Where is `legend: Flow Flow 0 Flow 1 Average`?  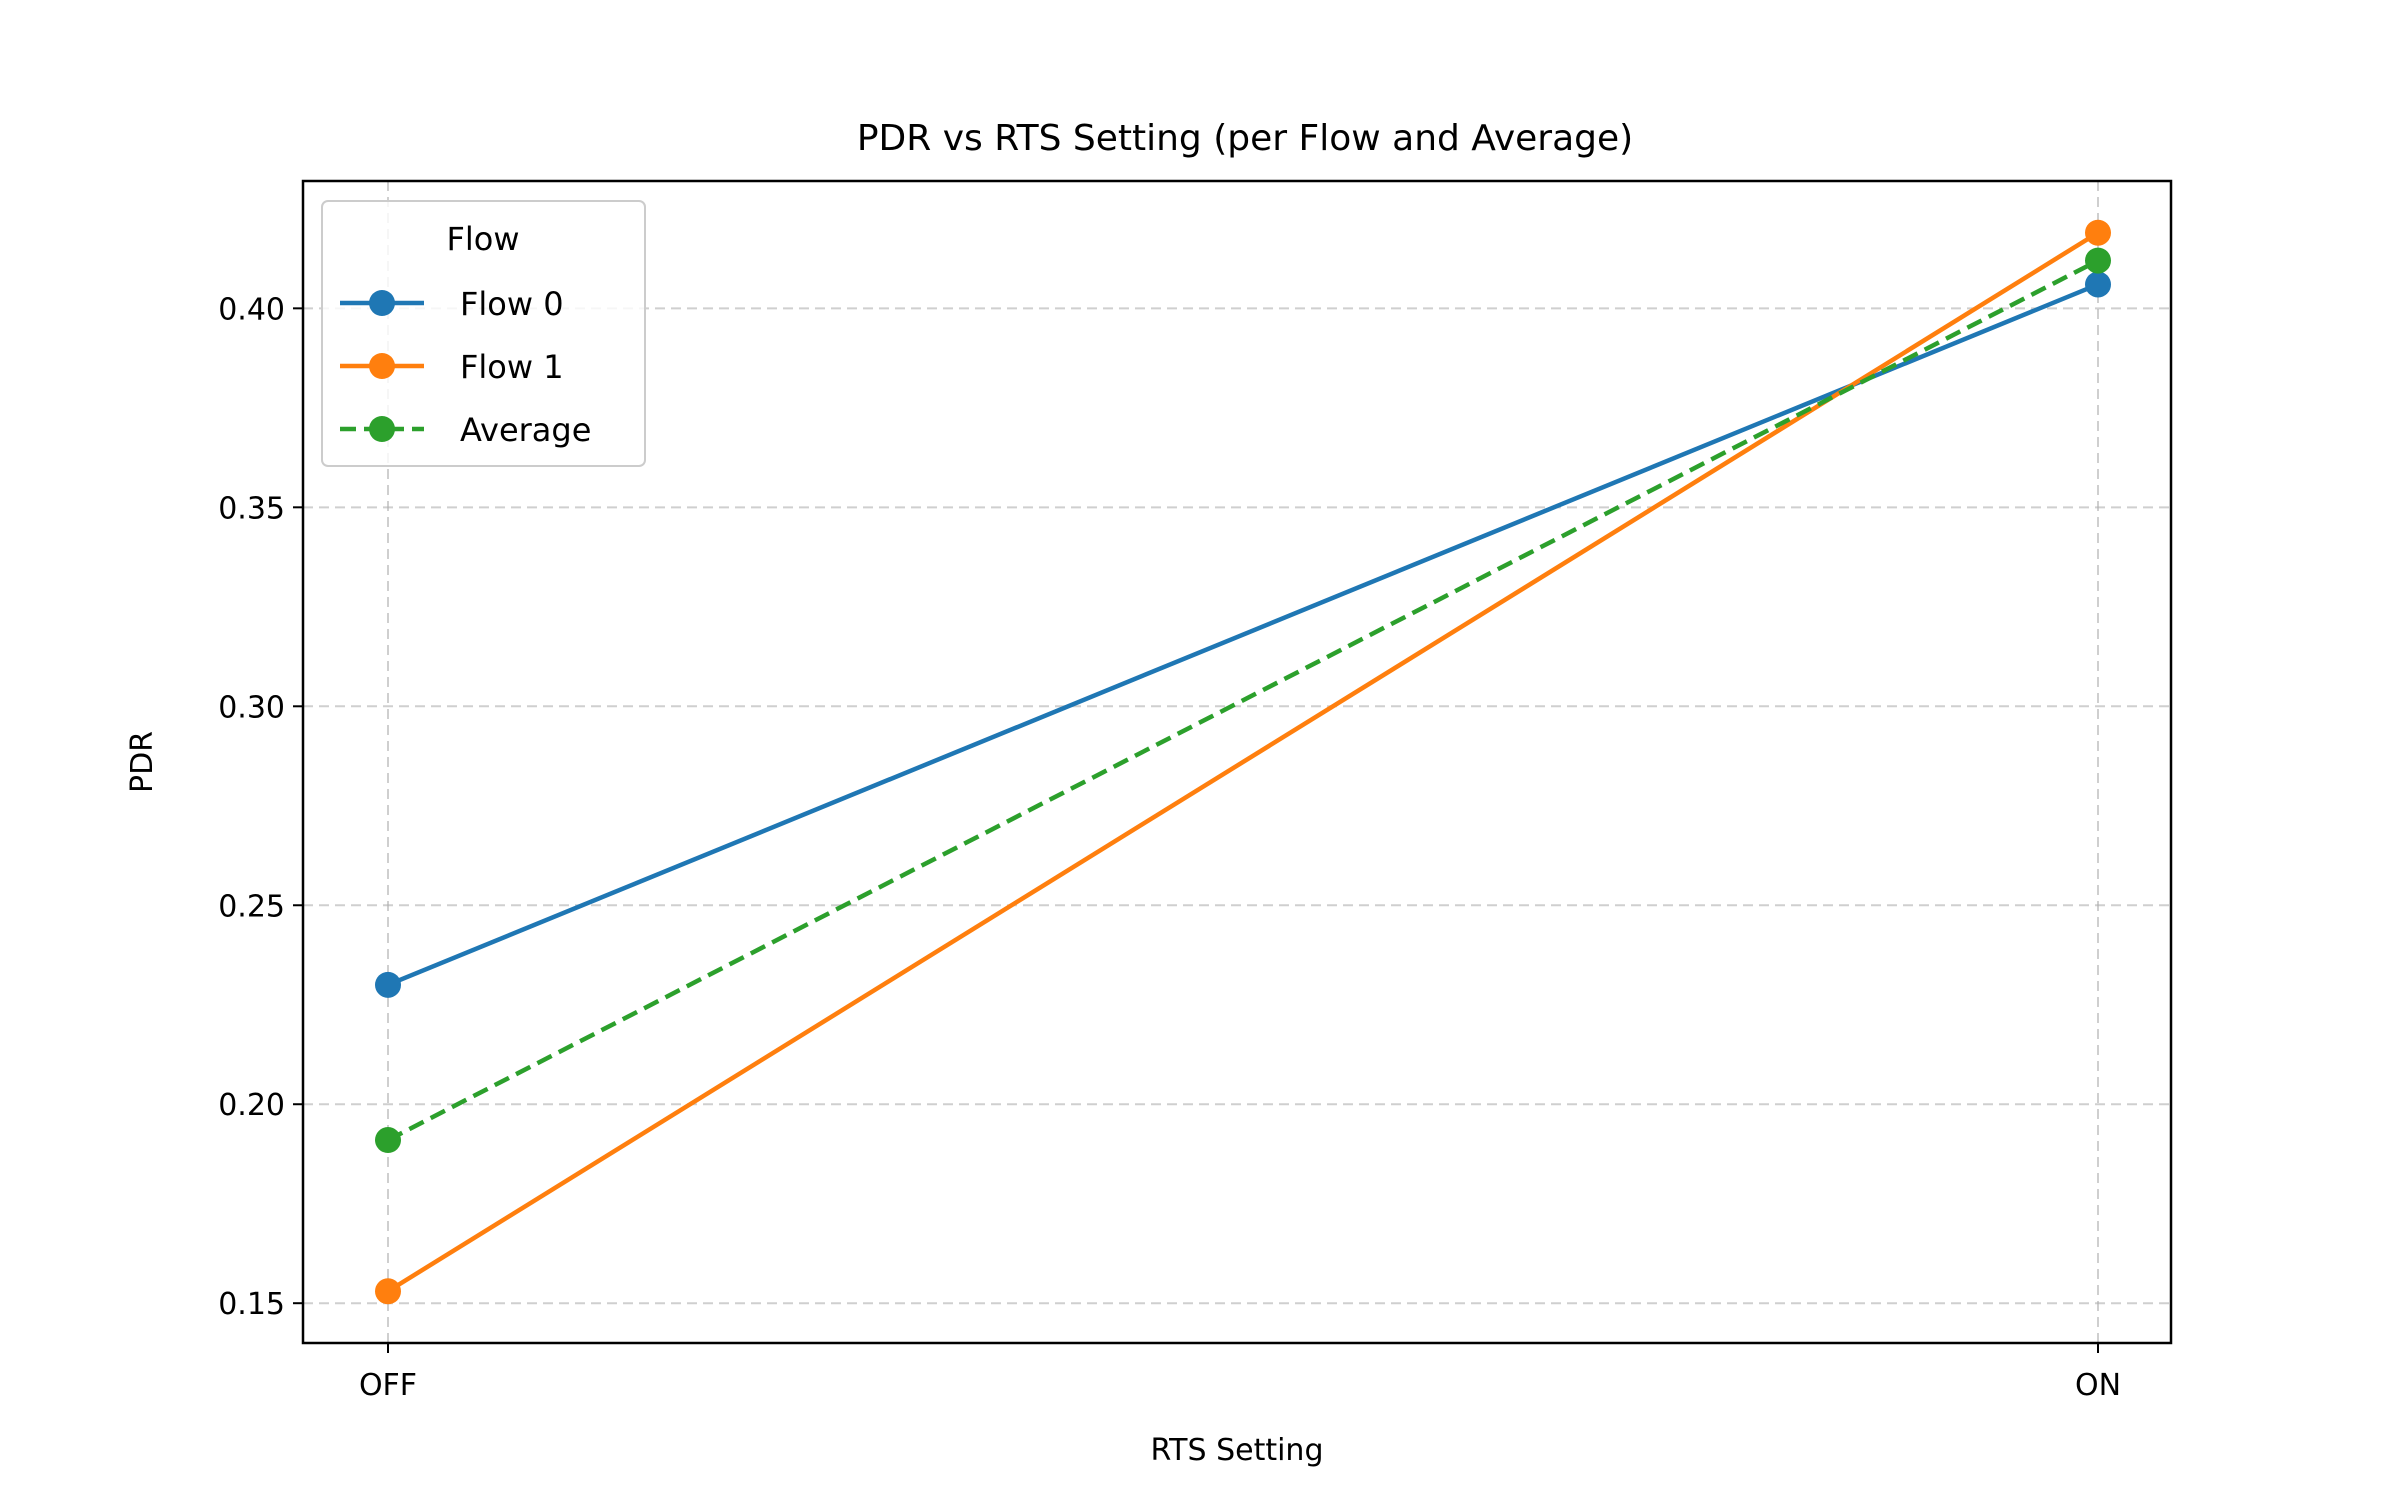 legend: Flow Flow 0 Flow 1 Average is located at coordinates (483, 333).